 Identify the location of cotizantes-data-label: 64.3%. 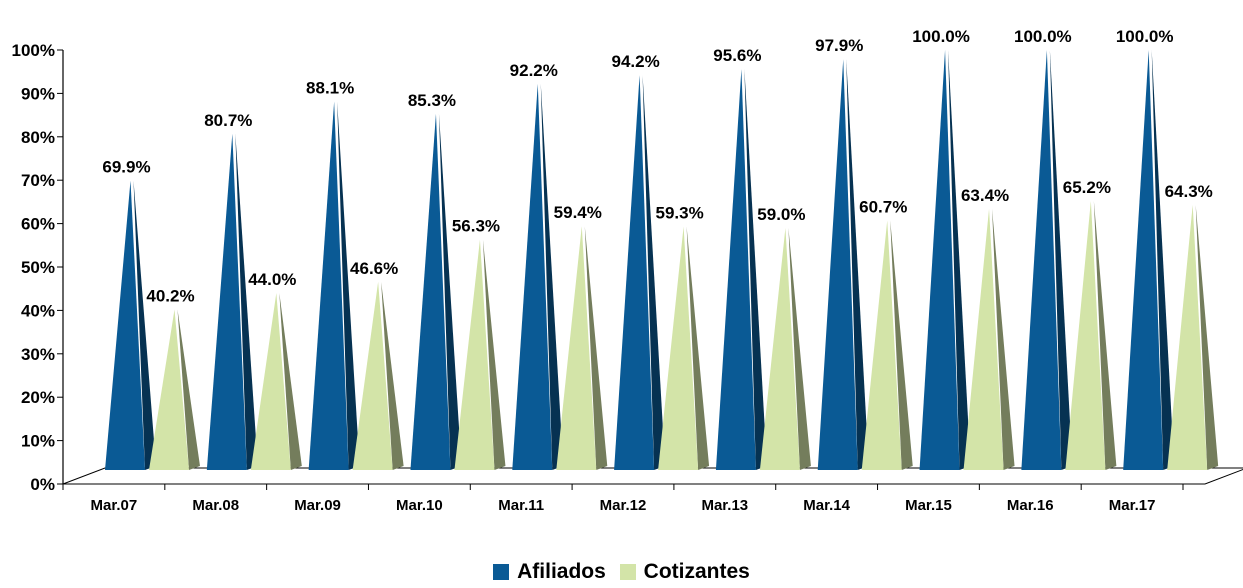
(1189, 191).